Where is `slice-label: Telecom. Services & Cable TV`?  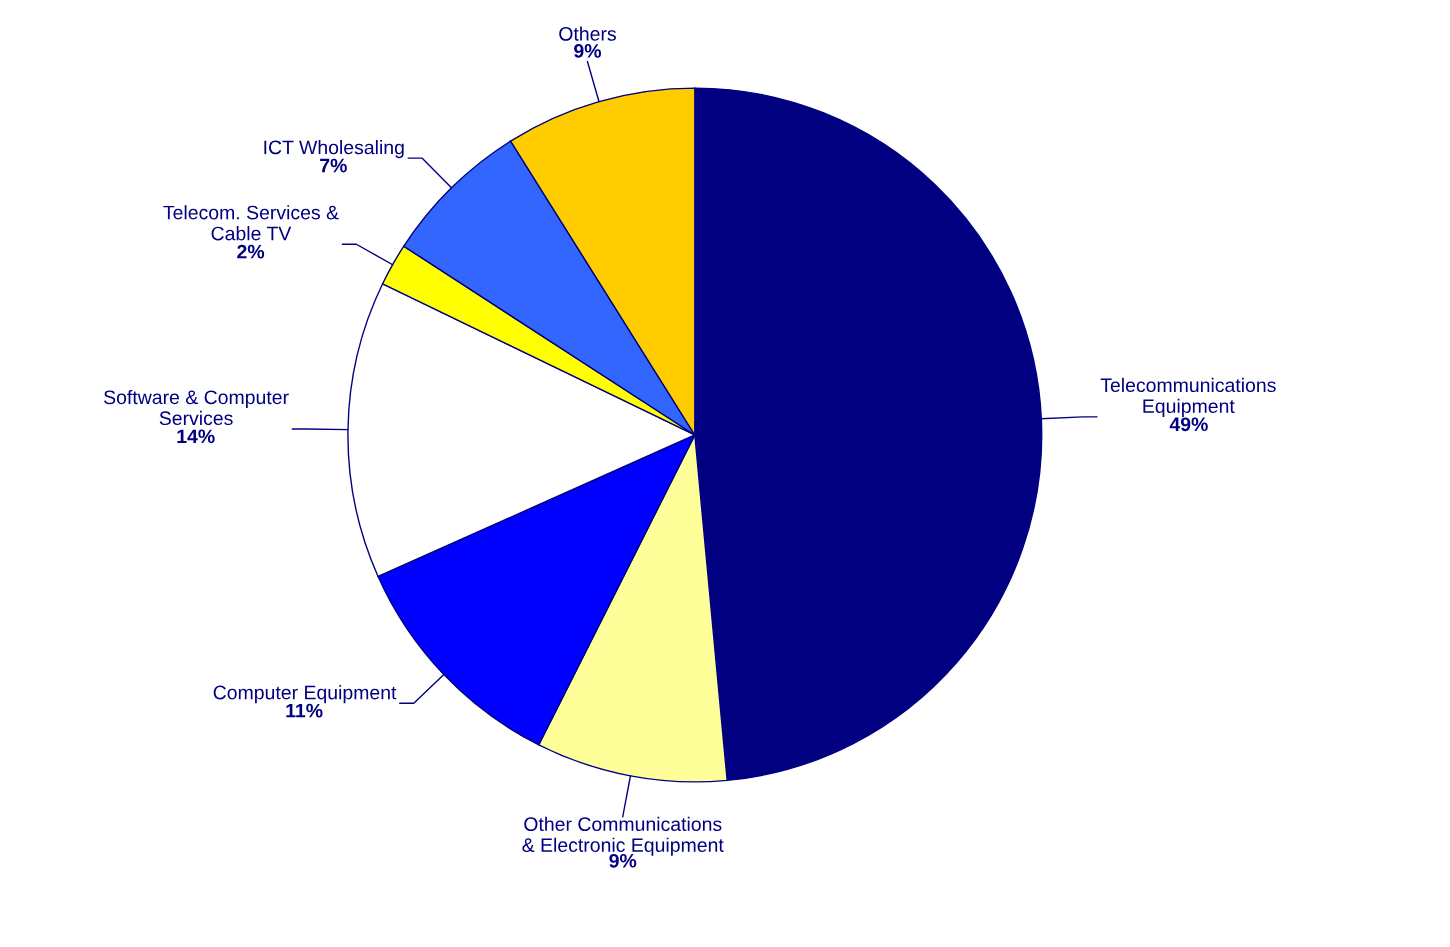 slice-label: Telecom. Services & Cable TV is located at coordinates (251, 223).